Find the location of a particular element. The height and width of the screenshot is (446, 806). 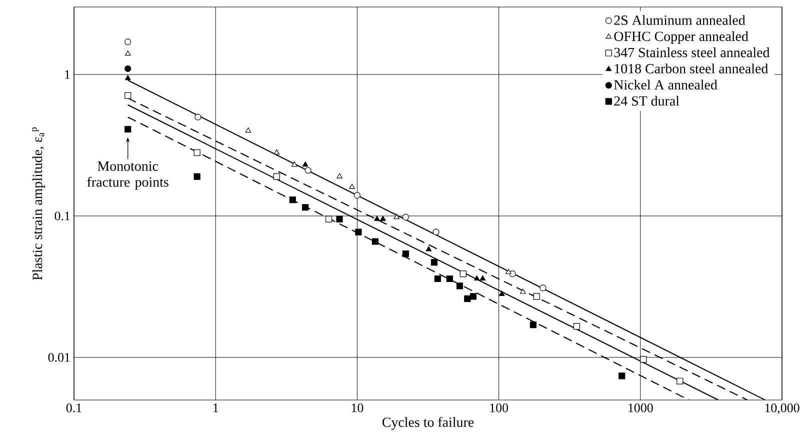

x-tick-label: 100 is located at coordinates (499, 408).